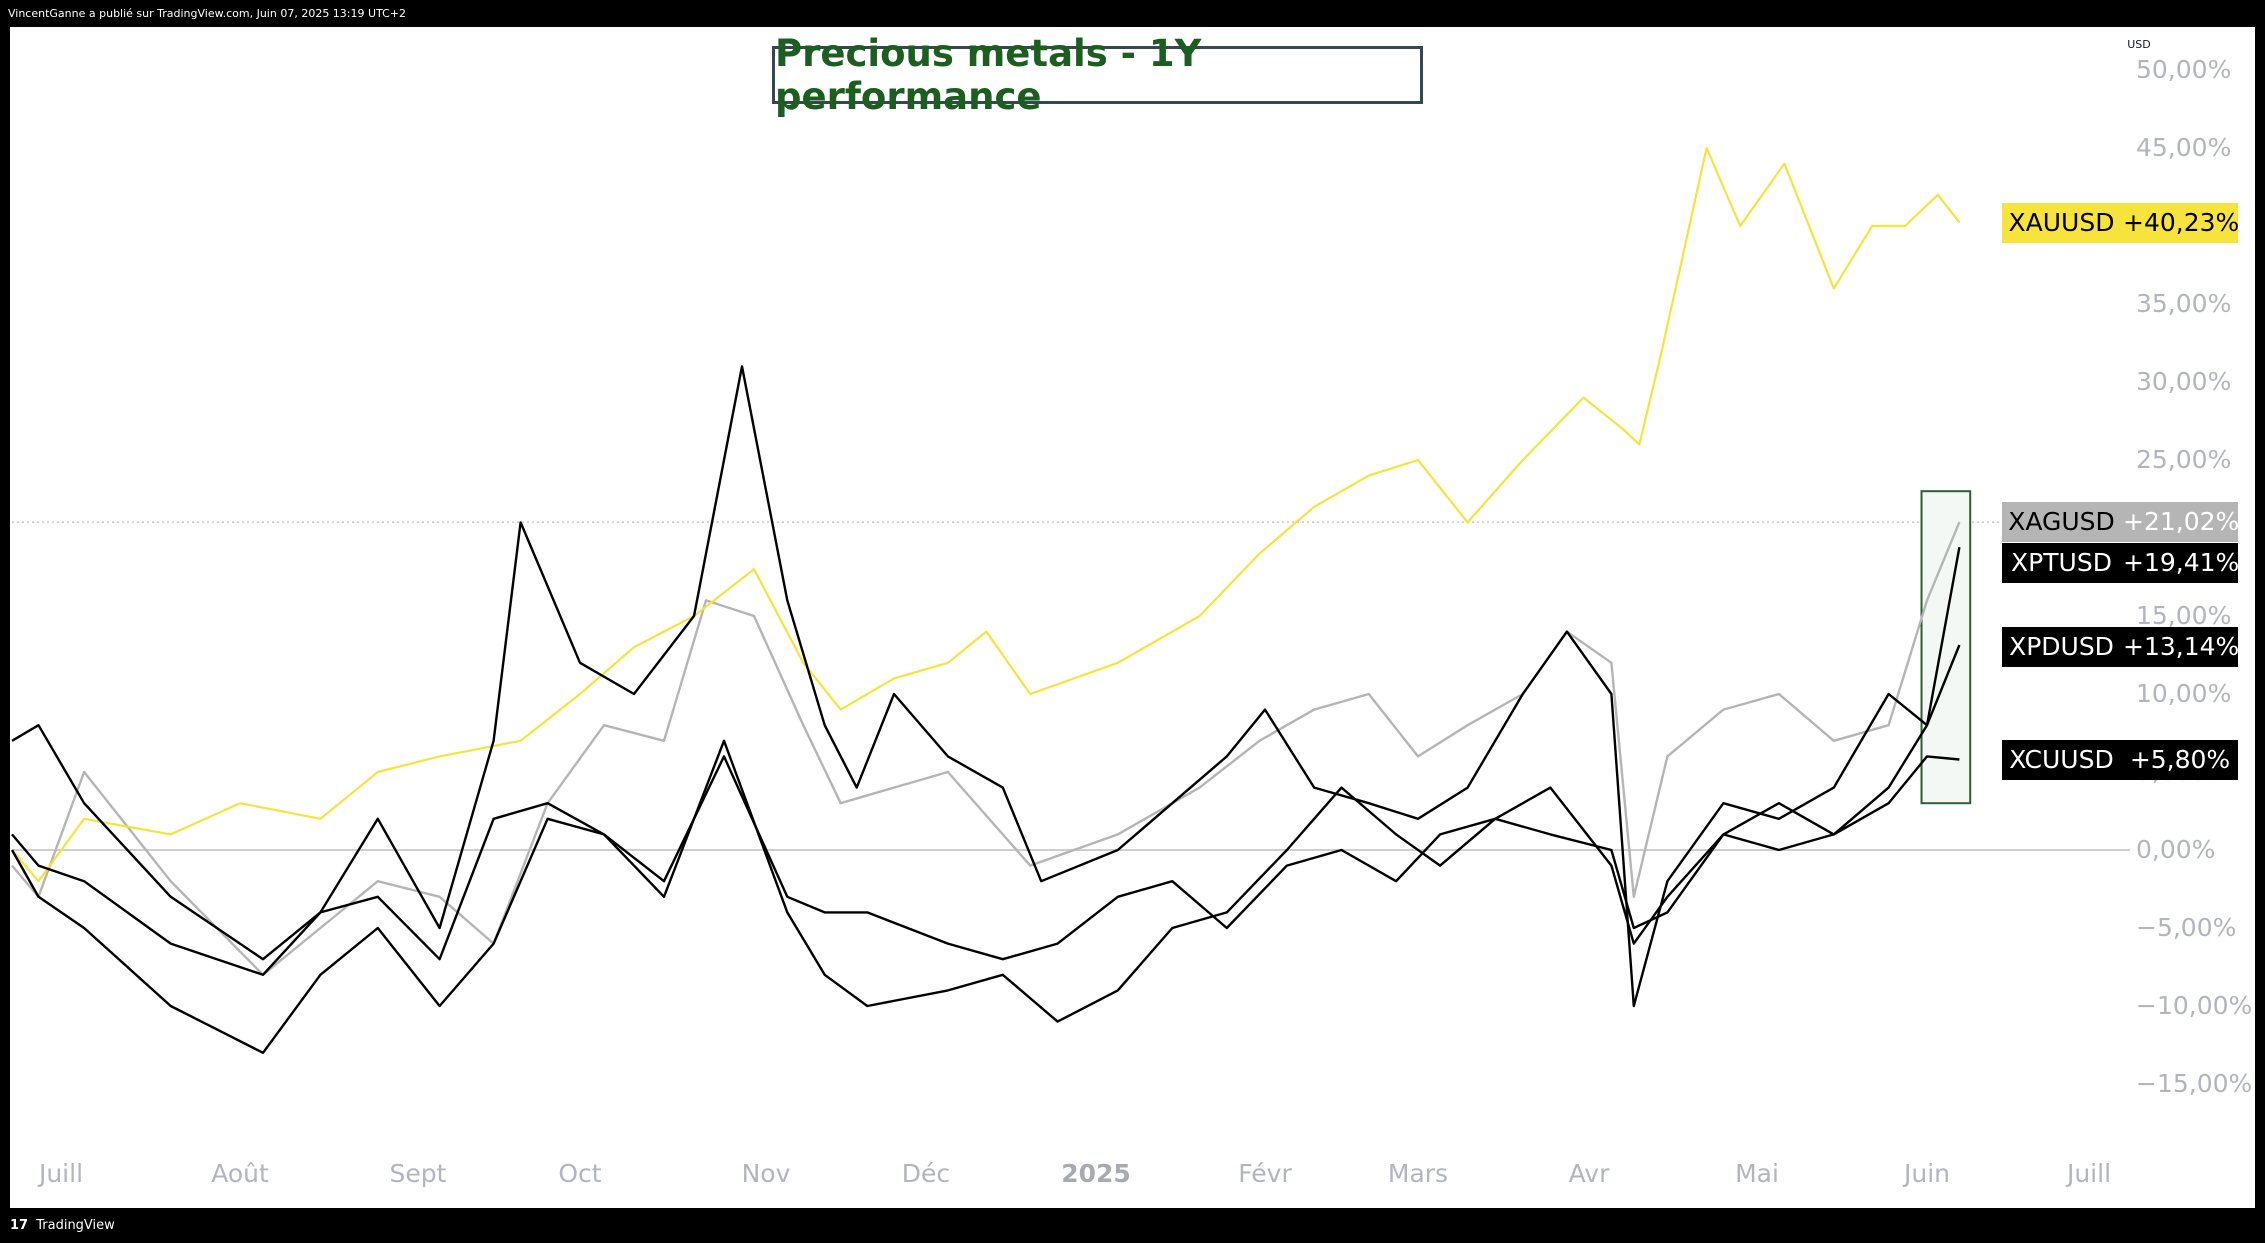  I want to click on chart-title: Precious metals - 1Y performance, so click(1097, 75).